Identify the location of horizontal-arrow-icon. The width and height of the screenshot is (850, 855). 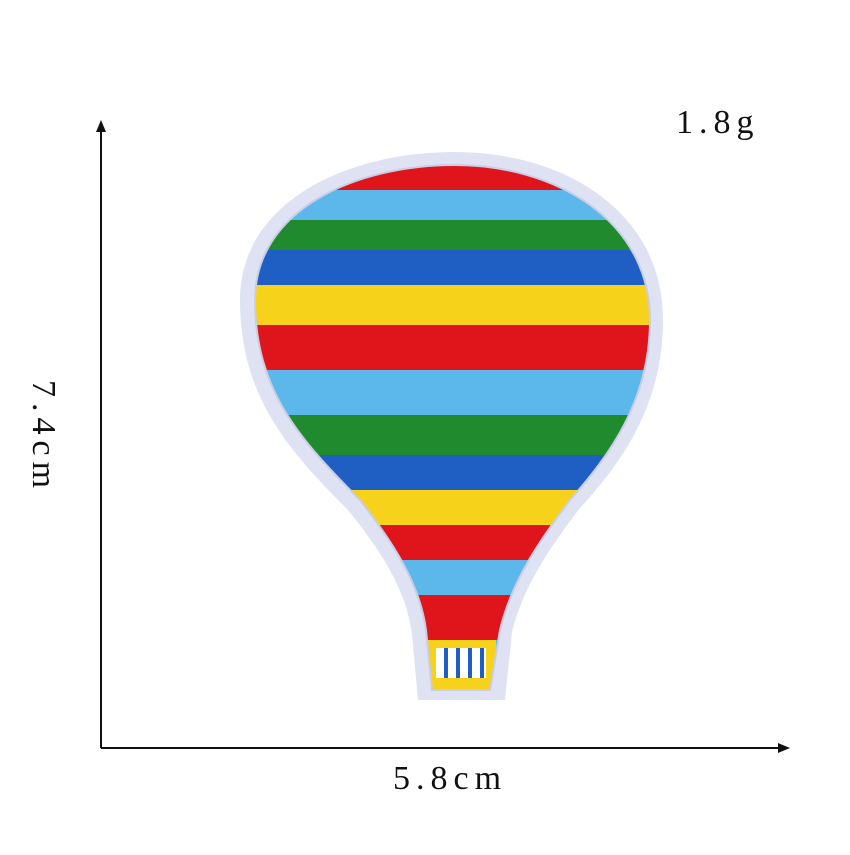
(784, 748).